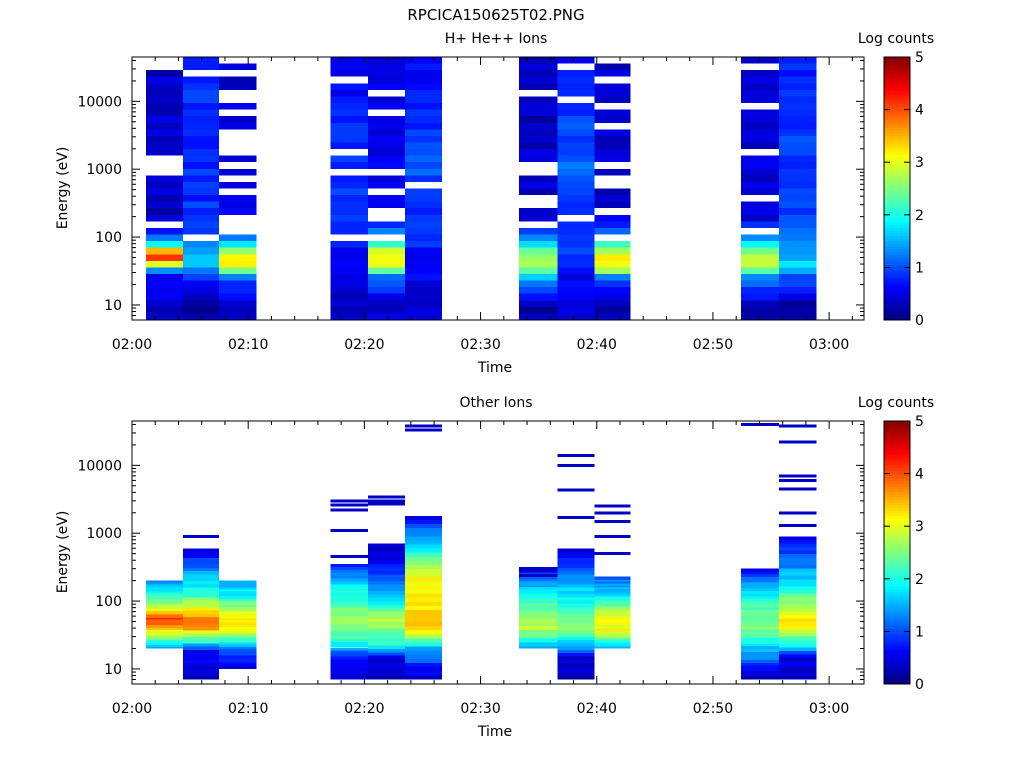 This screenshot has width=1024, height=768. I want to click on other-ions-ylabel: Energy (eV), so click(63, 552).